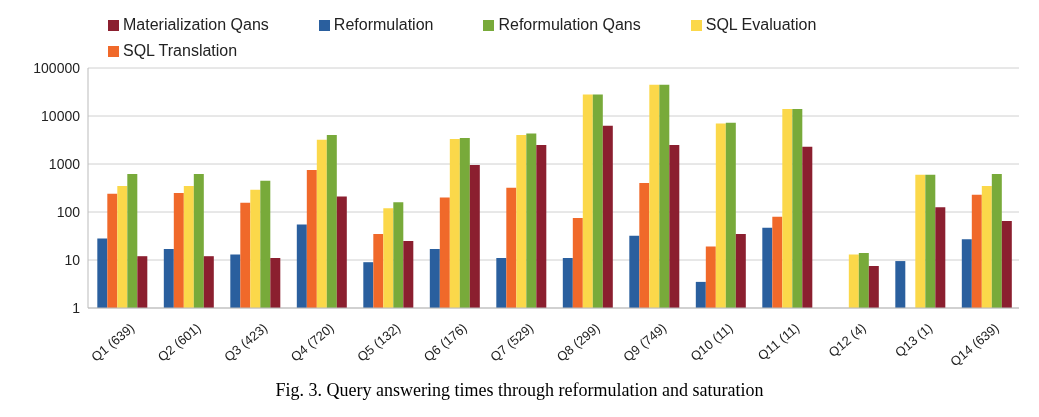 This screenshot has width=1039, height=417. What do you see at coordinates (913, 340) in the screenshot?
I see `x-tick-label: Q13 (1)` at bounding box center [913, 340].